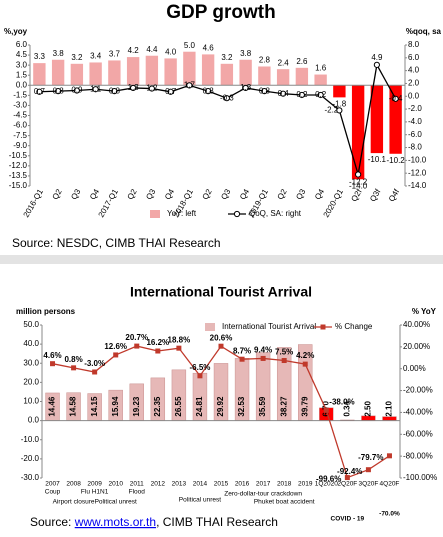 The height and width of the screenshot is (537, 443). What do you see at coordinates (171, 52) in the screenshot?
I see `bar-value-label: 4.0` at bounding box center [171, 52].